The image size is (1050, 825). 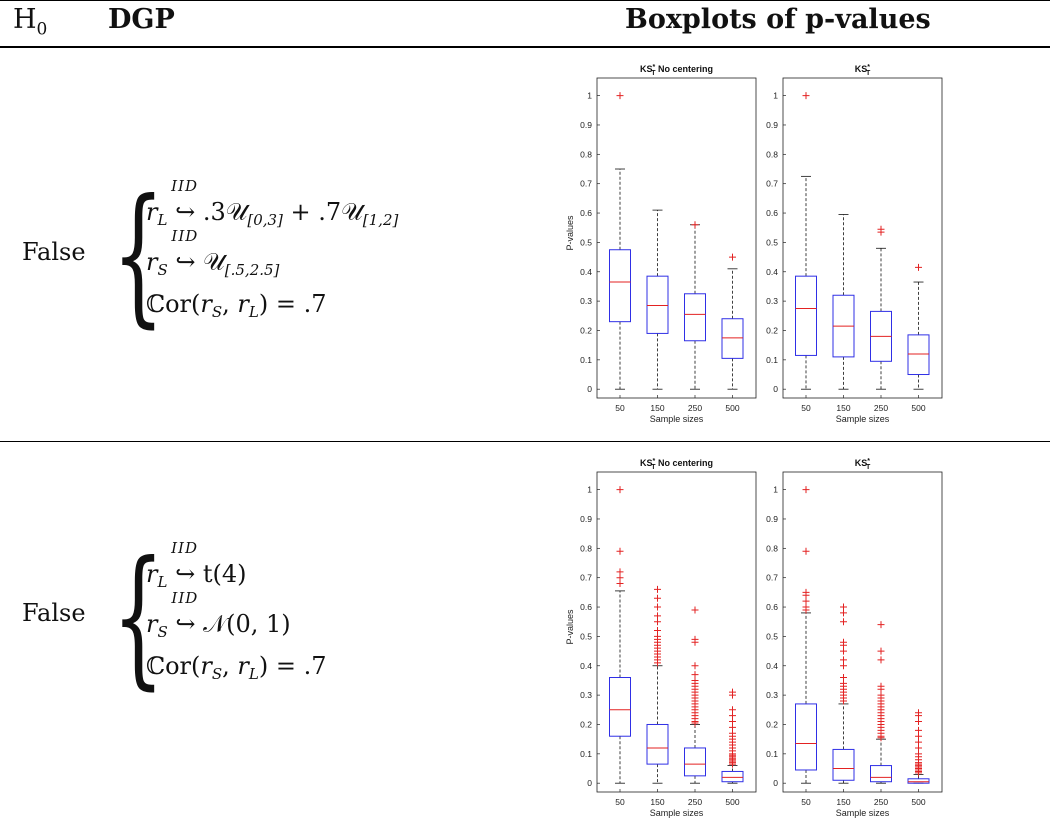 I want to click on equation-line-2: rS ↪ IID 𝒰[.5,2.5], so click(x=213, y=253).